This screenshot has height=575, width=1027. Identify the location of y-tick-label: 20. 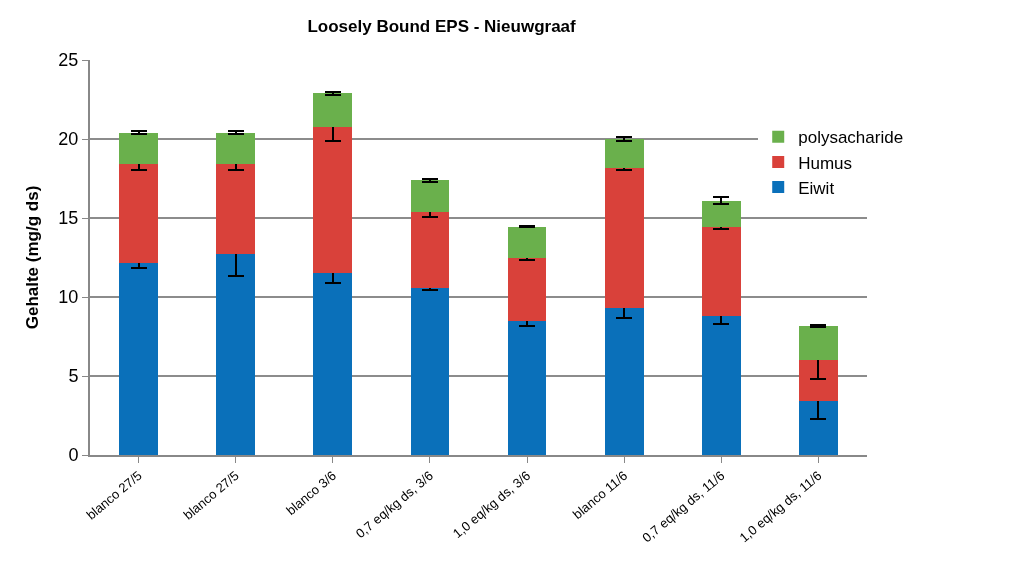
(68, 139).